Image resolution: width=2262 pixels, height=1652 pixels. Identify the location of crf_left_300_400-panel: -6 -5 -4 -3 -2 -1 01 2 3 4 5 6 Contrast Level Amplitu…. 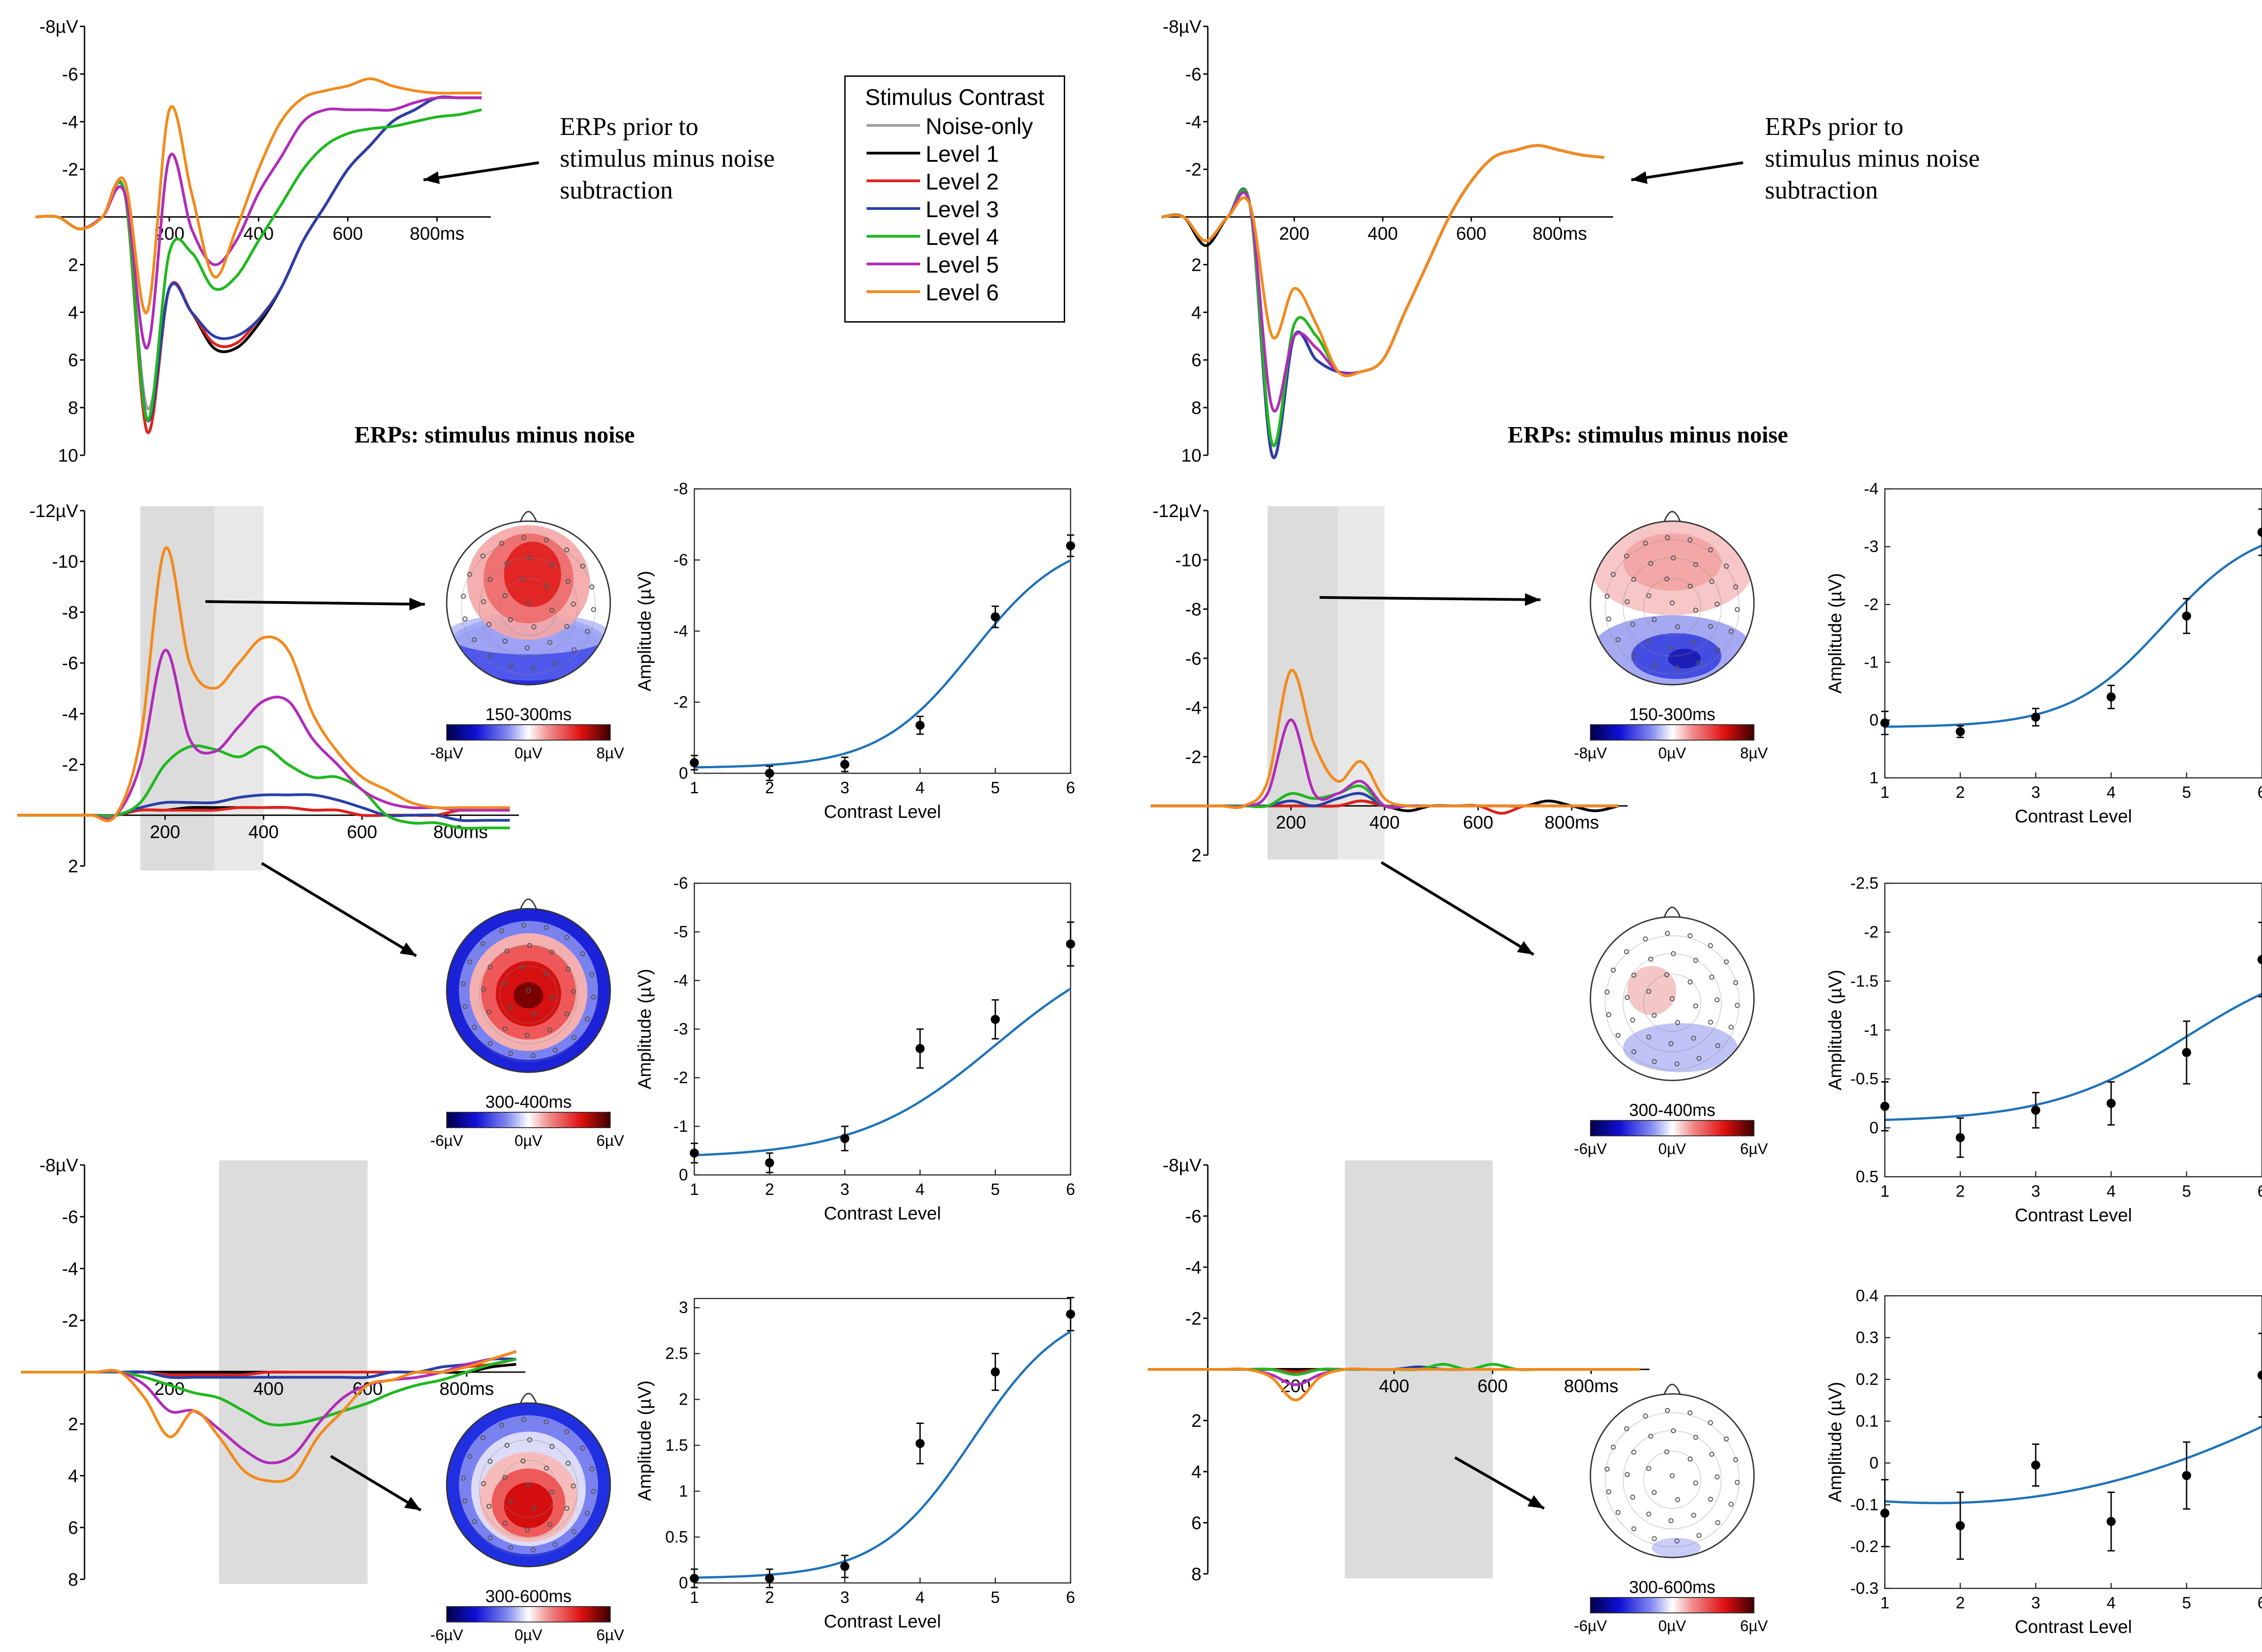
(855, 1049).